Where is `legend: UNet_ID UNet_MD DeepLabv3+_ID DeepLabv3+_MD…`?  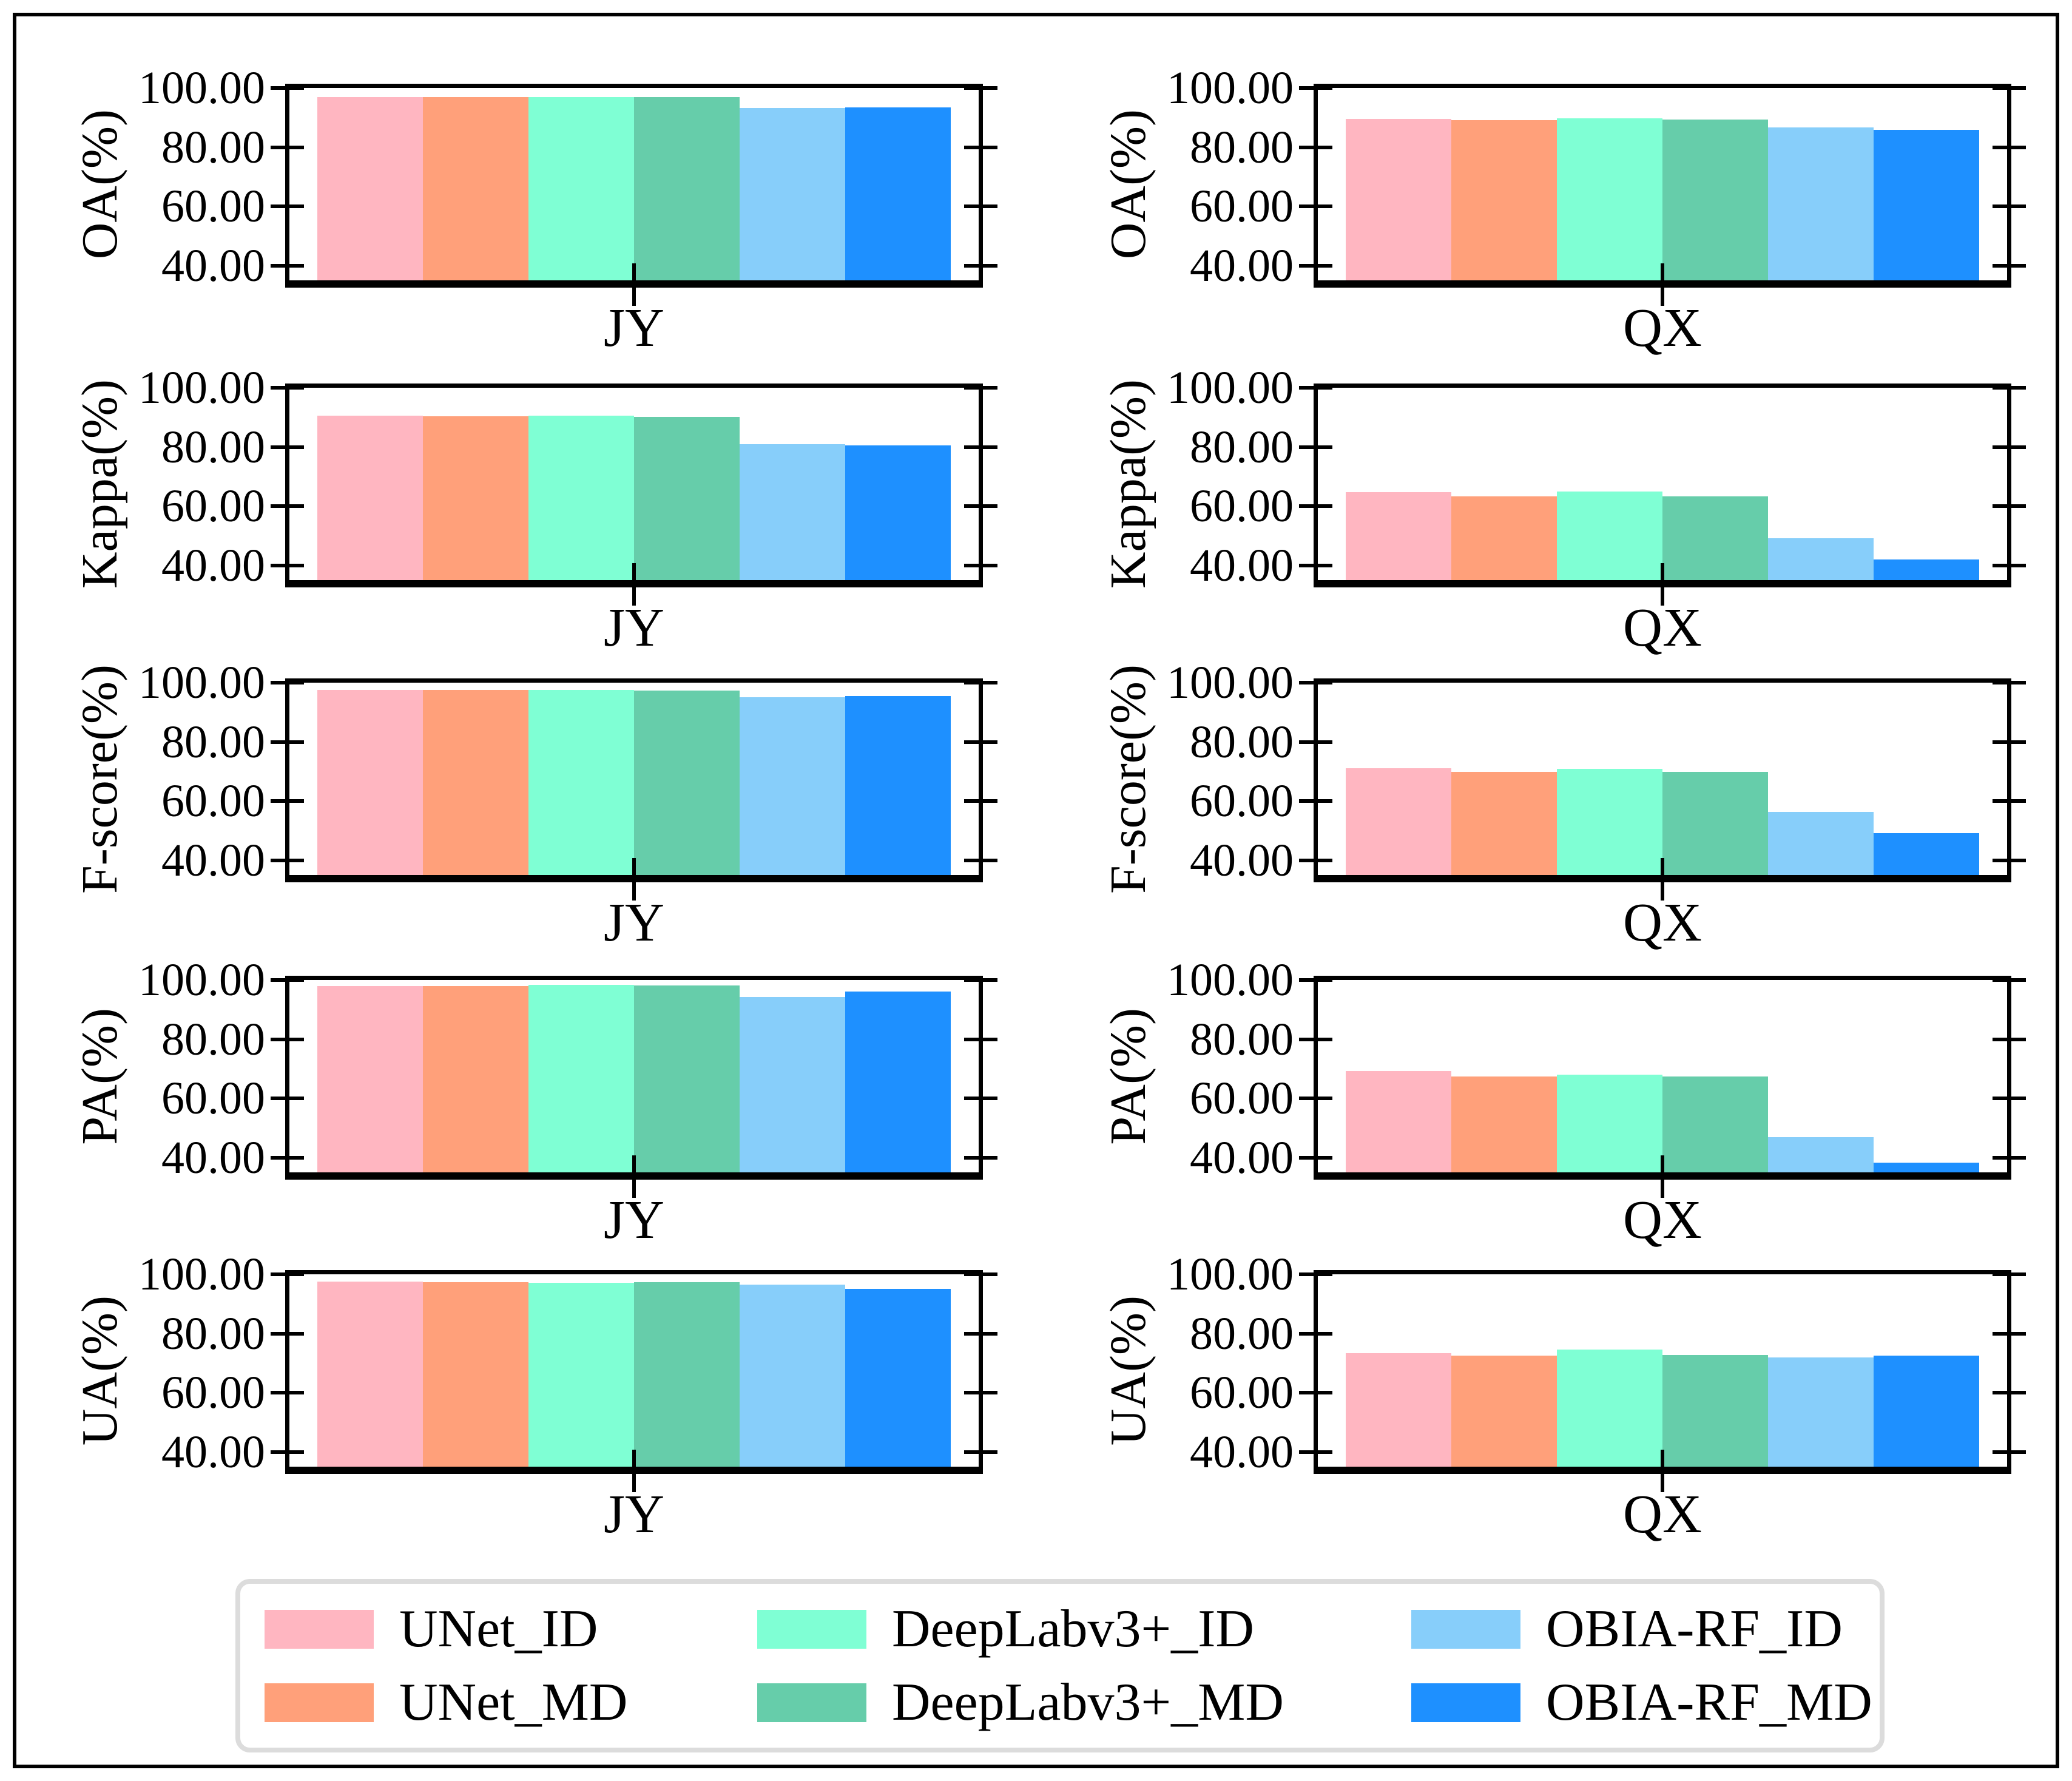
legend: UNet_ID UNet_MD DeepLabv3+_ID DeepLabv3+_MD… is located at coordinates (1060, 1665).